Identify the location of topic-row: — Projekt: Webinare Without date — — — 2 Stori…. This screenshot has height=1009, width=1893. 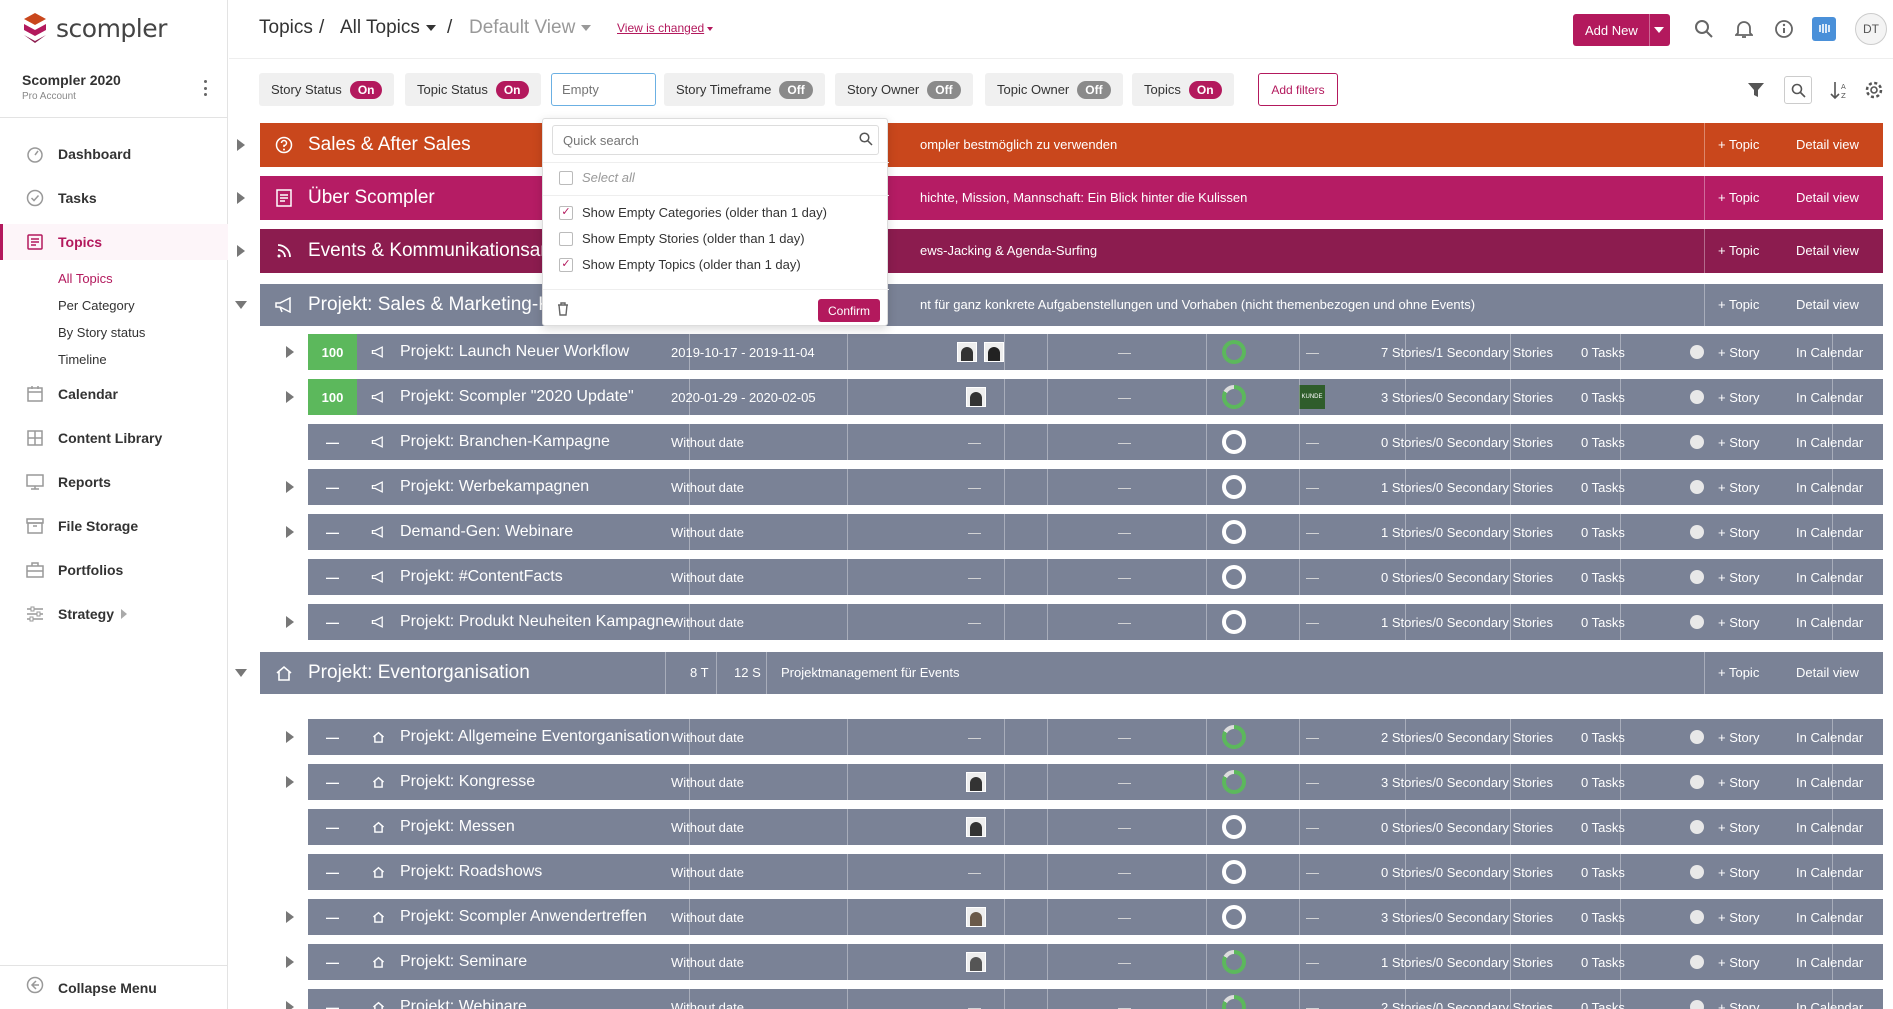
(1095, 999).